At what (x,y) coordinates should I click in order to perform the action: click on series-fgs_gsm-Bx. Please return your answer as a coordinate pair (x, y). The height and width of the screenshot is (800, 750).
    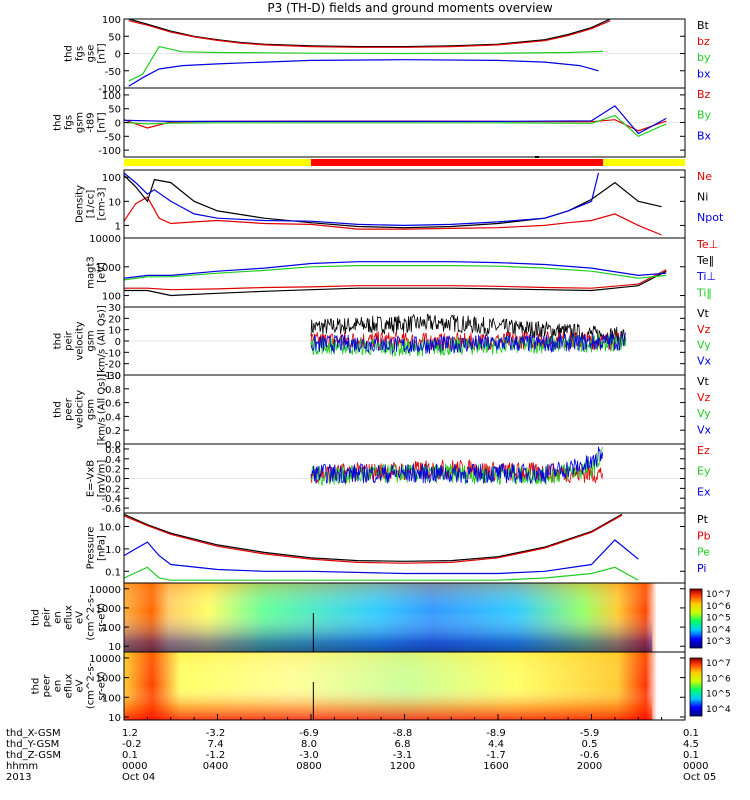
    Looking at the image, I should click on (395, 120).